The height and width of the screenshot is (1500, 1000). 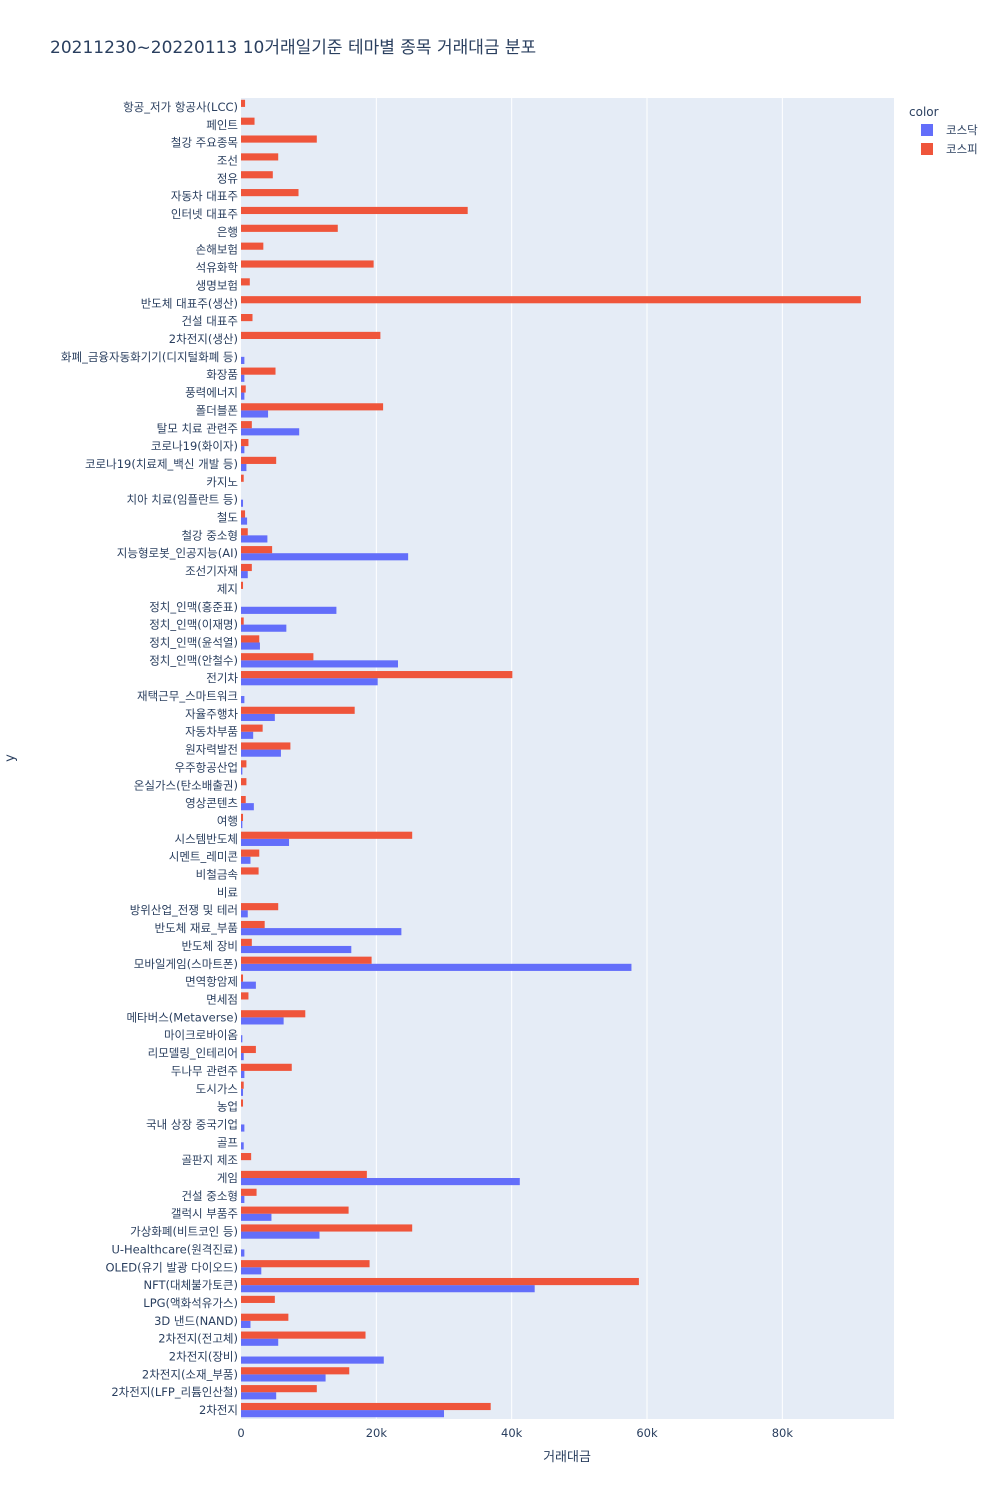 I want to click on legend-label: 코스닥, so click(x=962, y=130).